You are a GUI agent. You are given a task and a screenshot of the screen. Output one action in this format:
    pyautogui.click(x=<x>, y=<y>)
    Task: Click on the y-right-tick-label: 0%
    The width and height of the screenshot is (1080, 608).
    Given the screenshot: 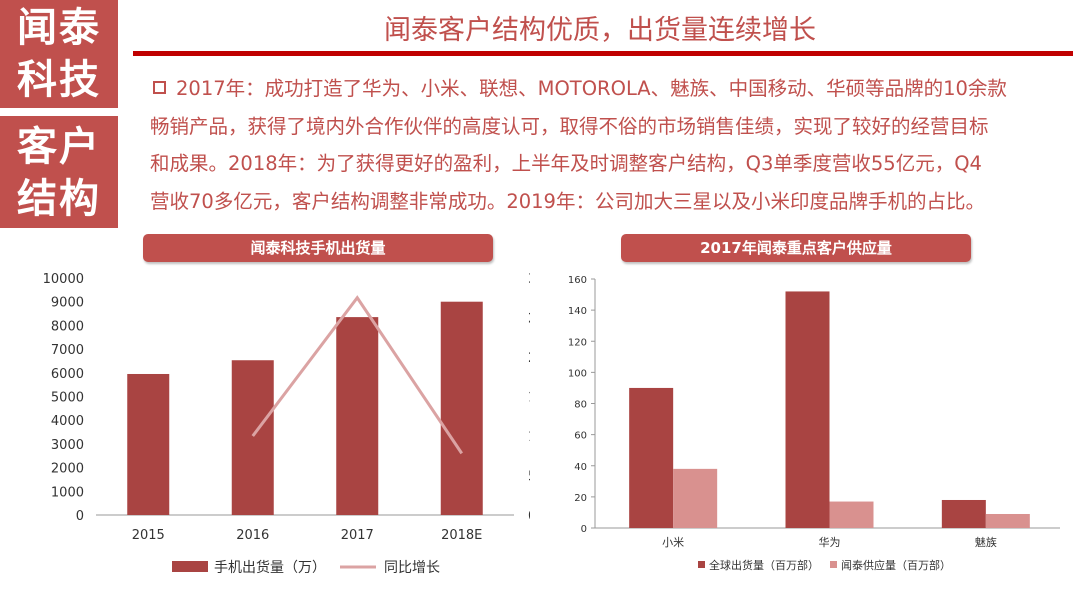 What is the action you would take?
    pyautogui.click(x=529, y=516)
    